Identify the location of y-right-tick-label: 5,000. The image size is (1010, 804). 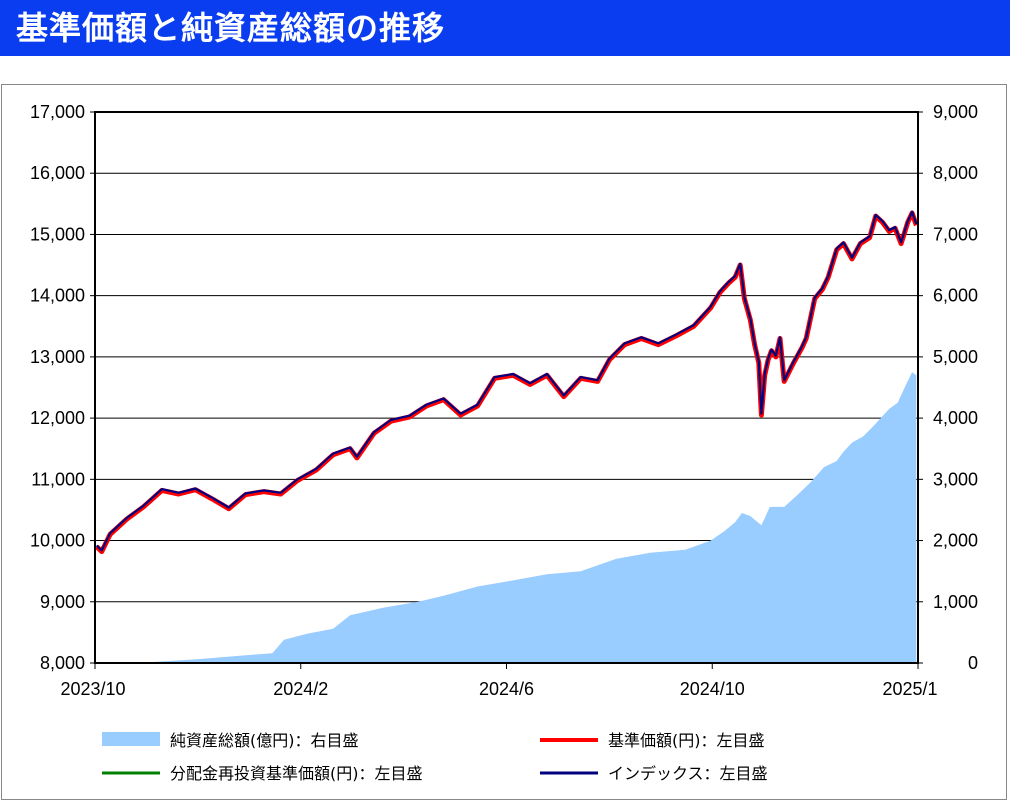
(955, 357).